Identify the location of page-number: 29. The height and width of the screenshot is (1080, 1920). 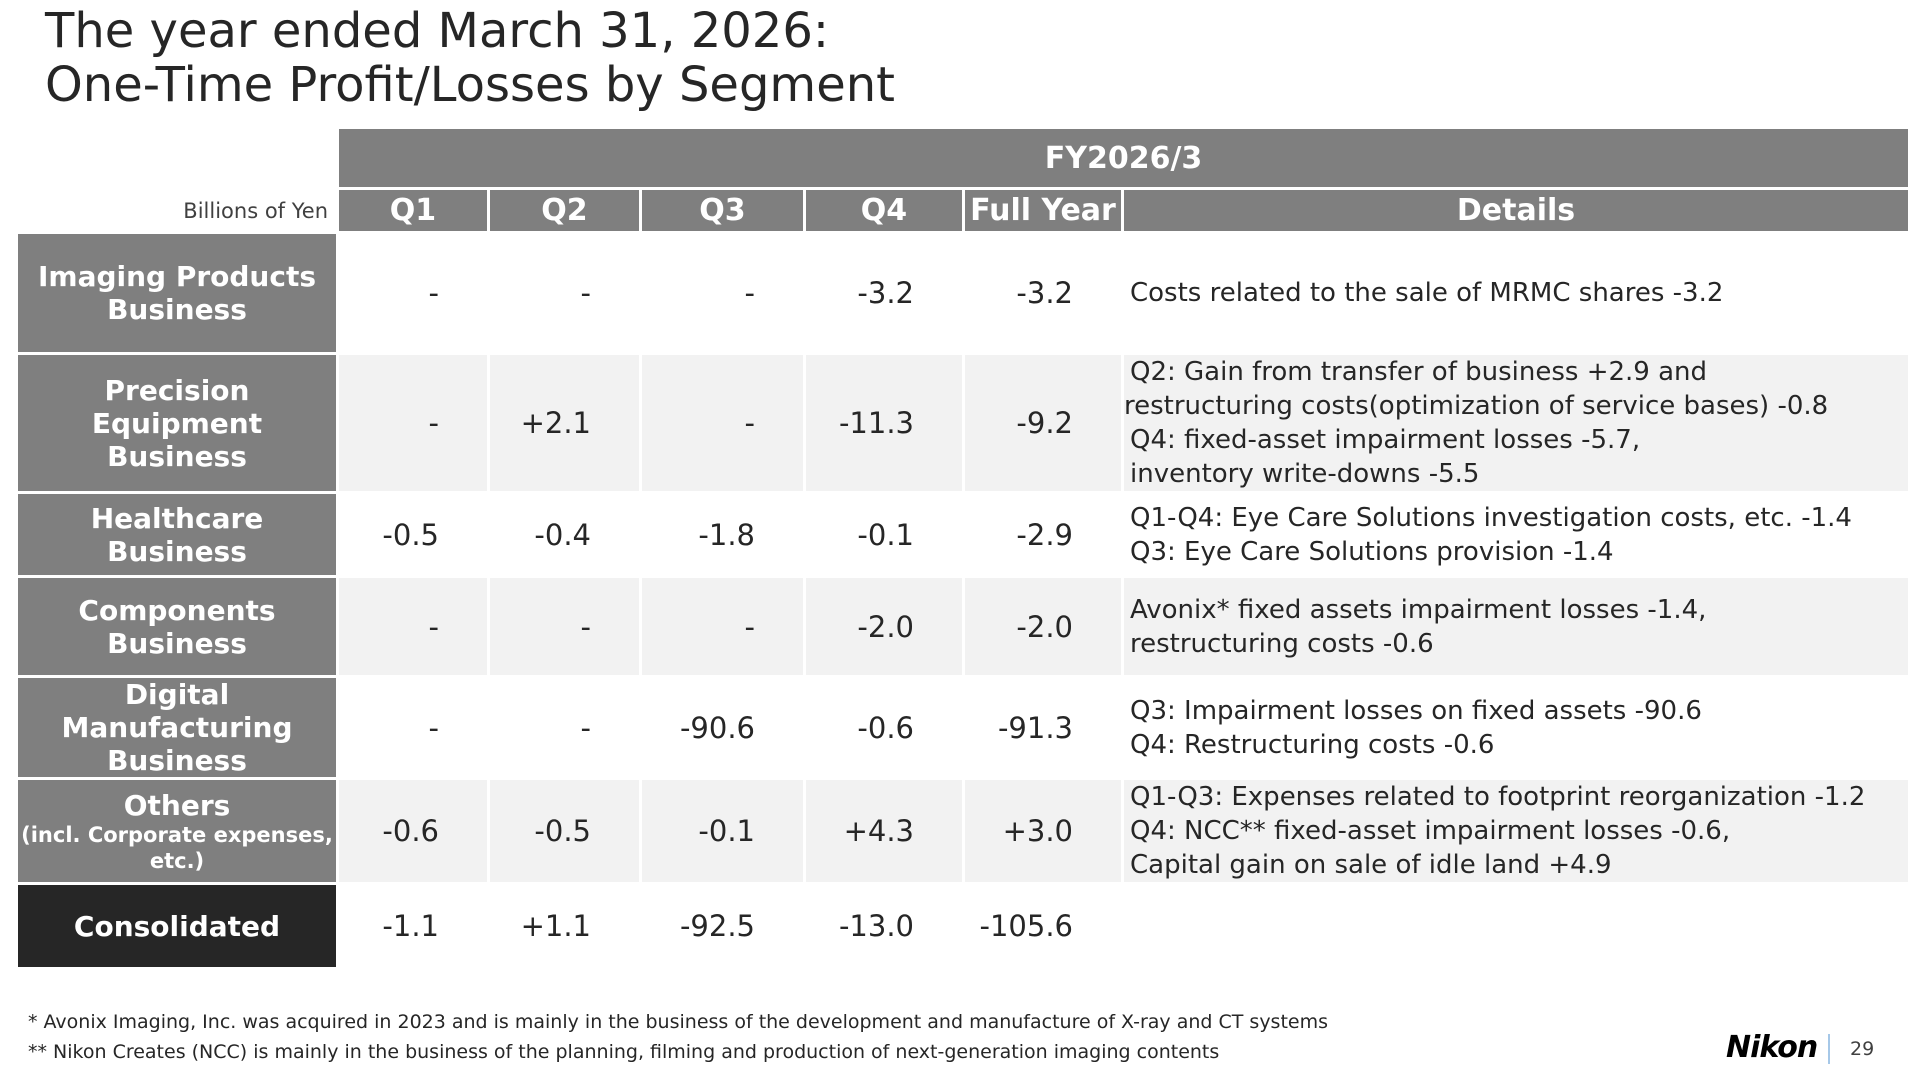
(1862, 1049).